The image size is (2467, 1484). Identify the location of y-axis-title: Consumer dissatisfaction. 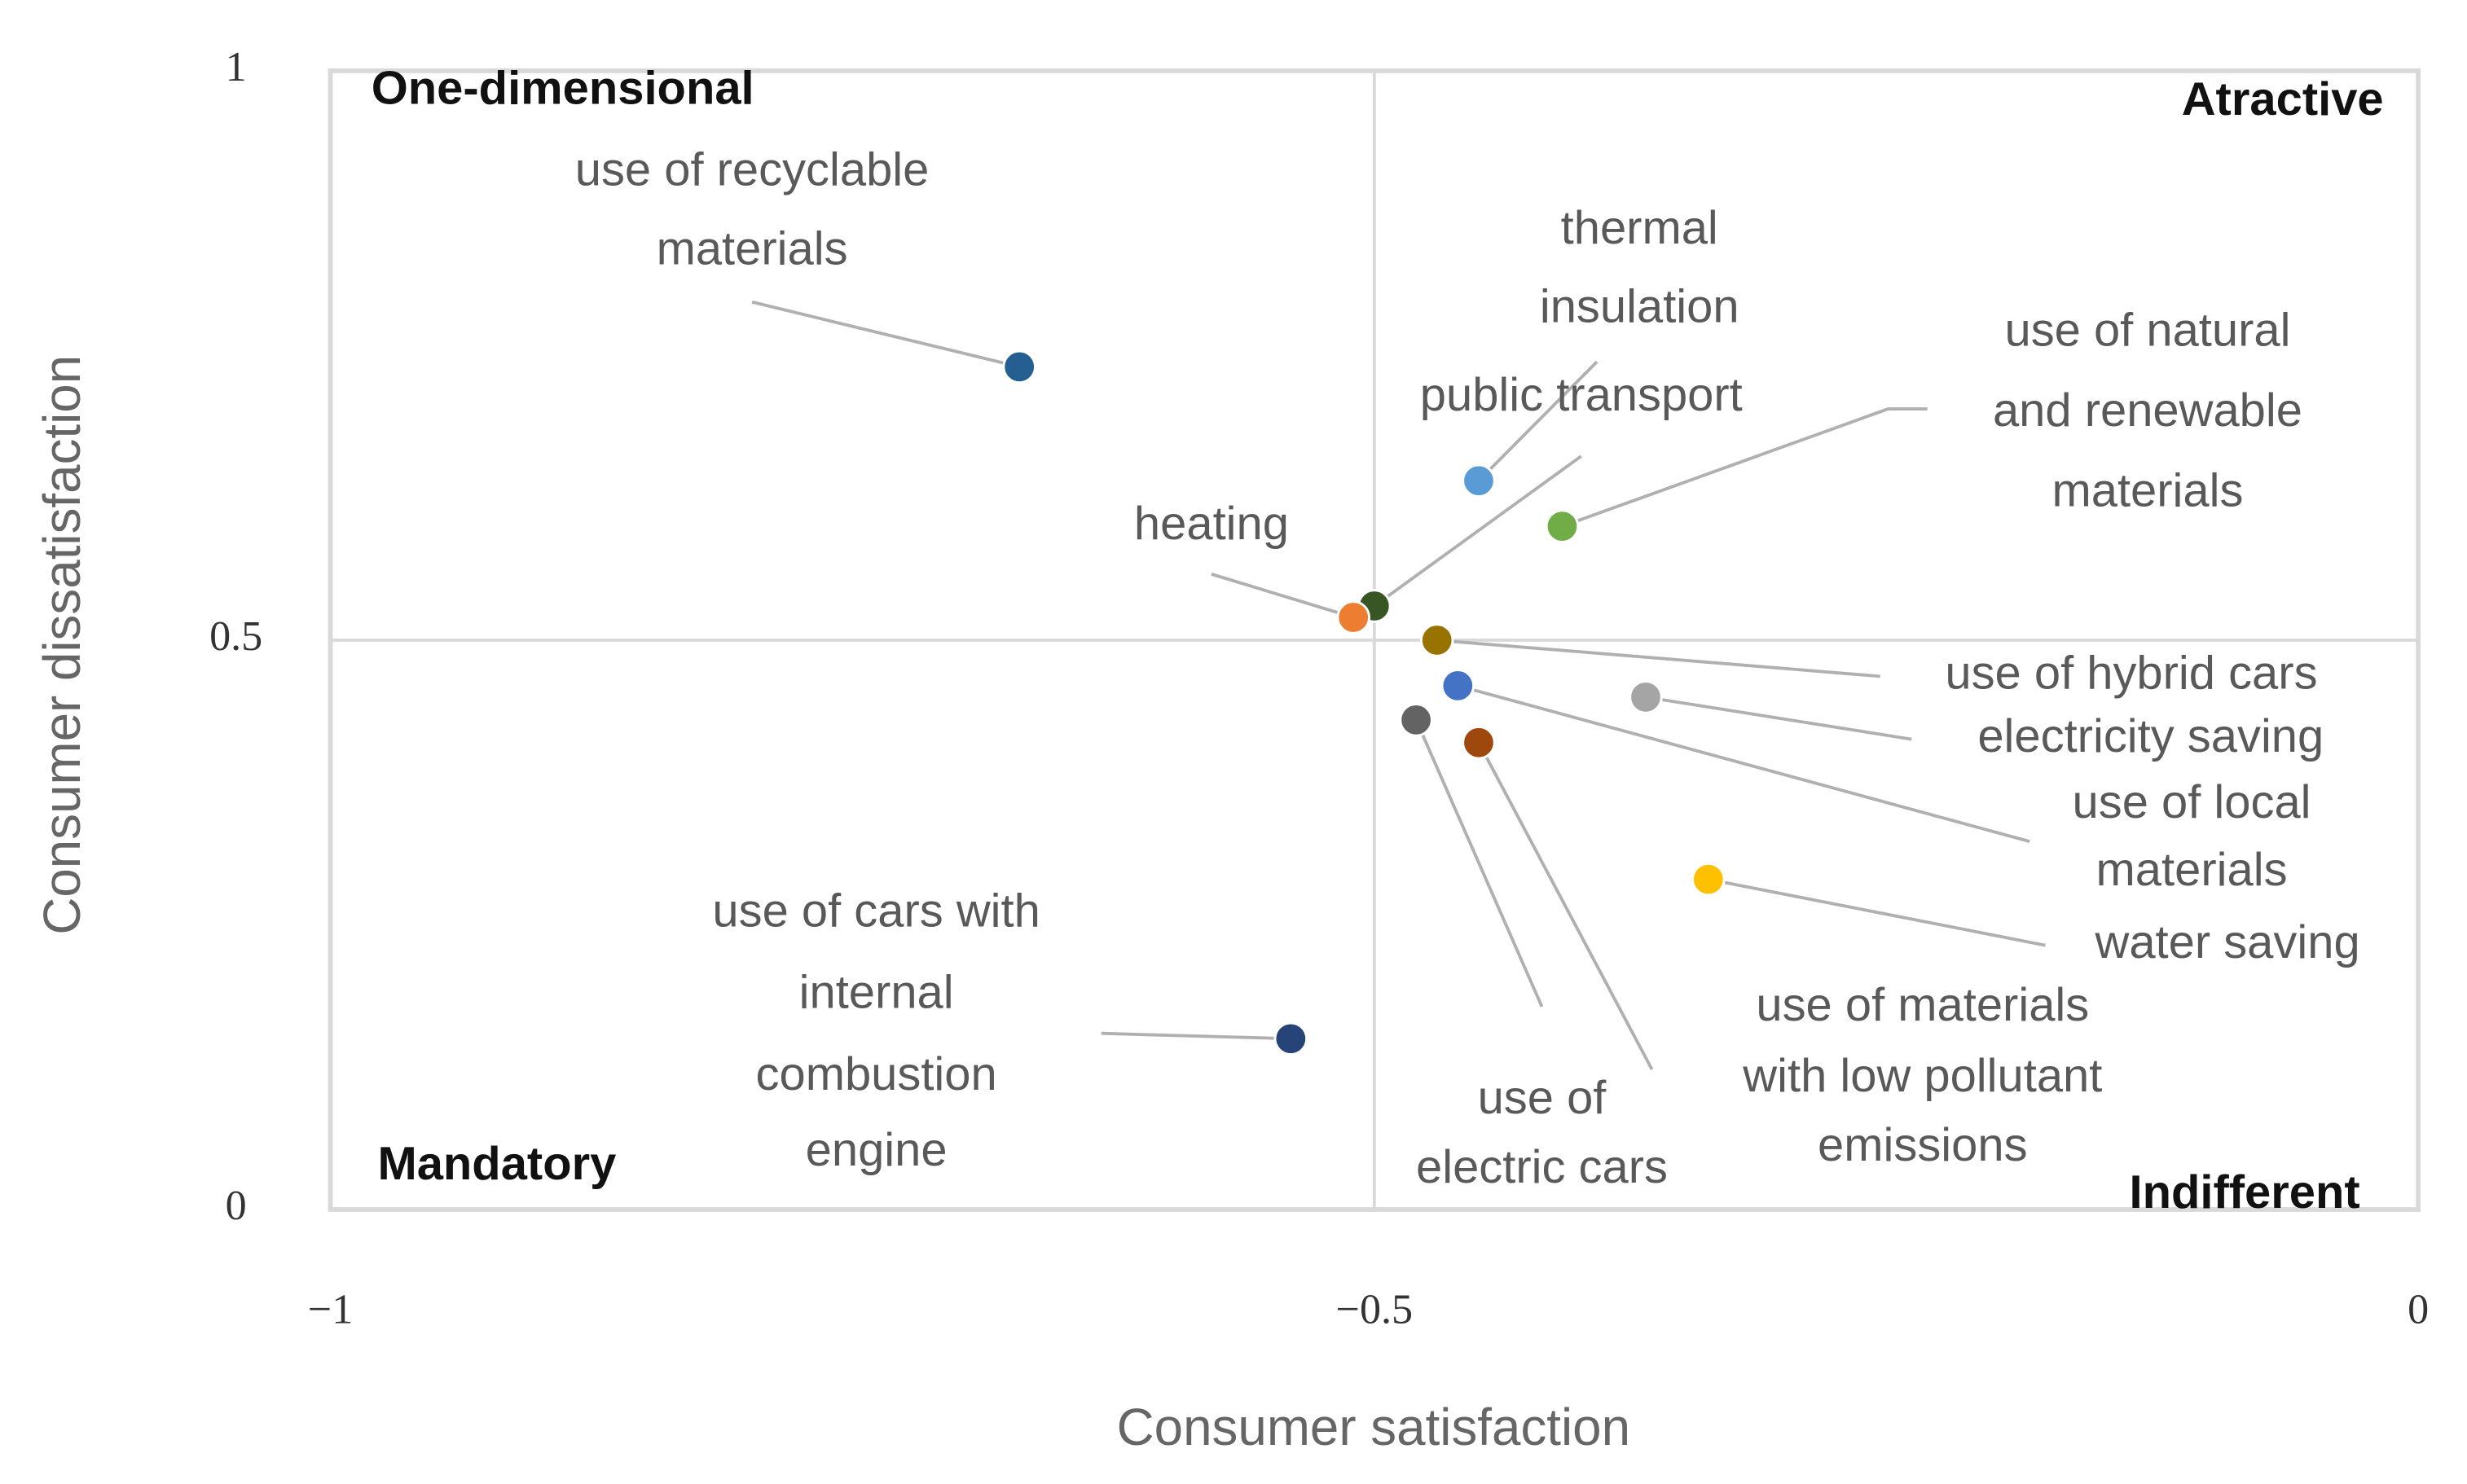
(62, 645).